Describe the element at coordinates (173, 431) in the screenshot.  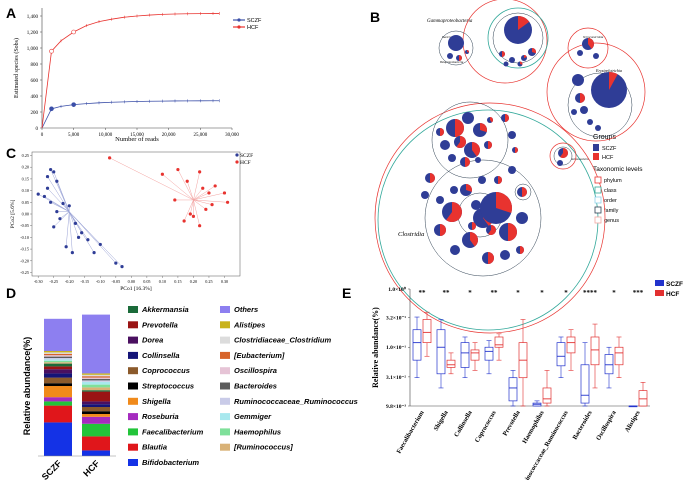
I see `panel-d-legend-label: Faecalibacterium` at that location.